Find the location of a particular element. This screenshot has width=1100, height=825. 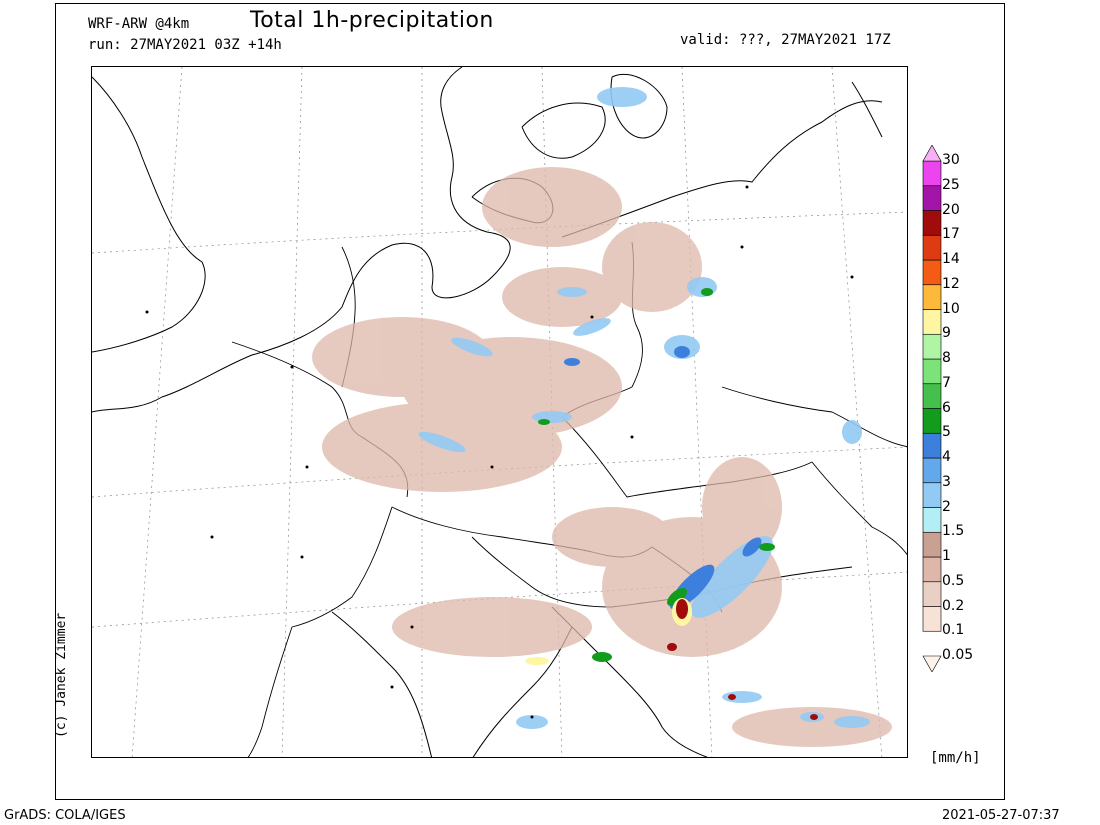

color-legend is located at coordinates (932, 408).